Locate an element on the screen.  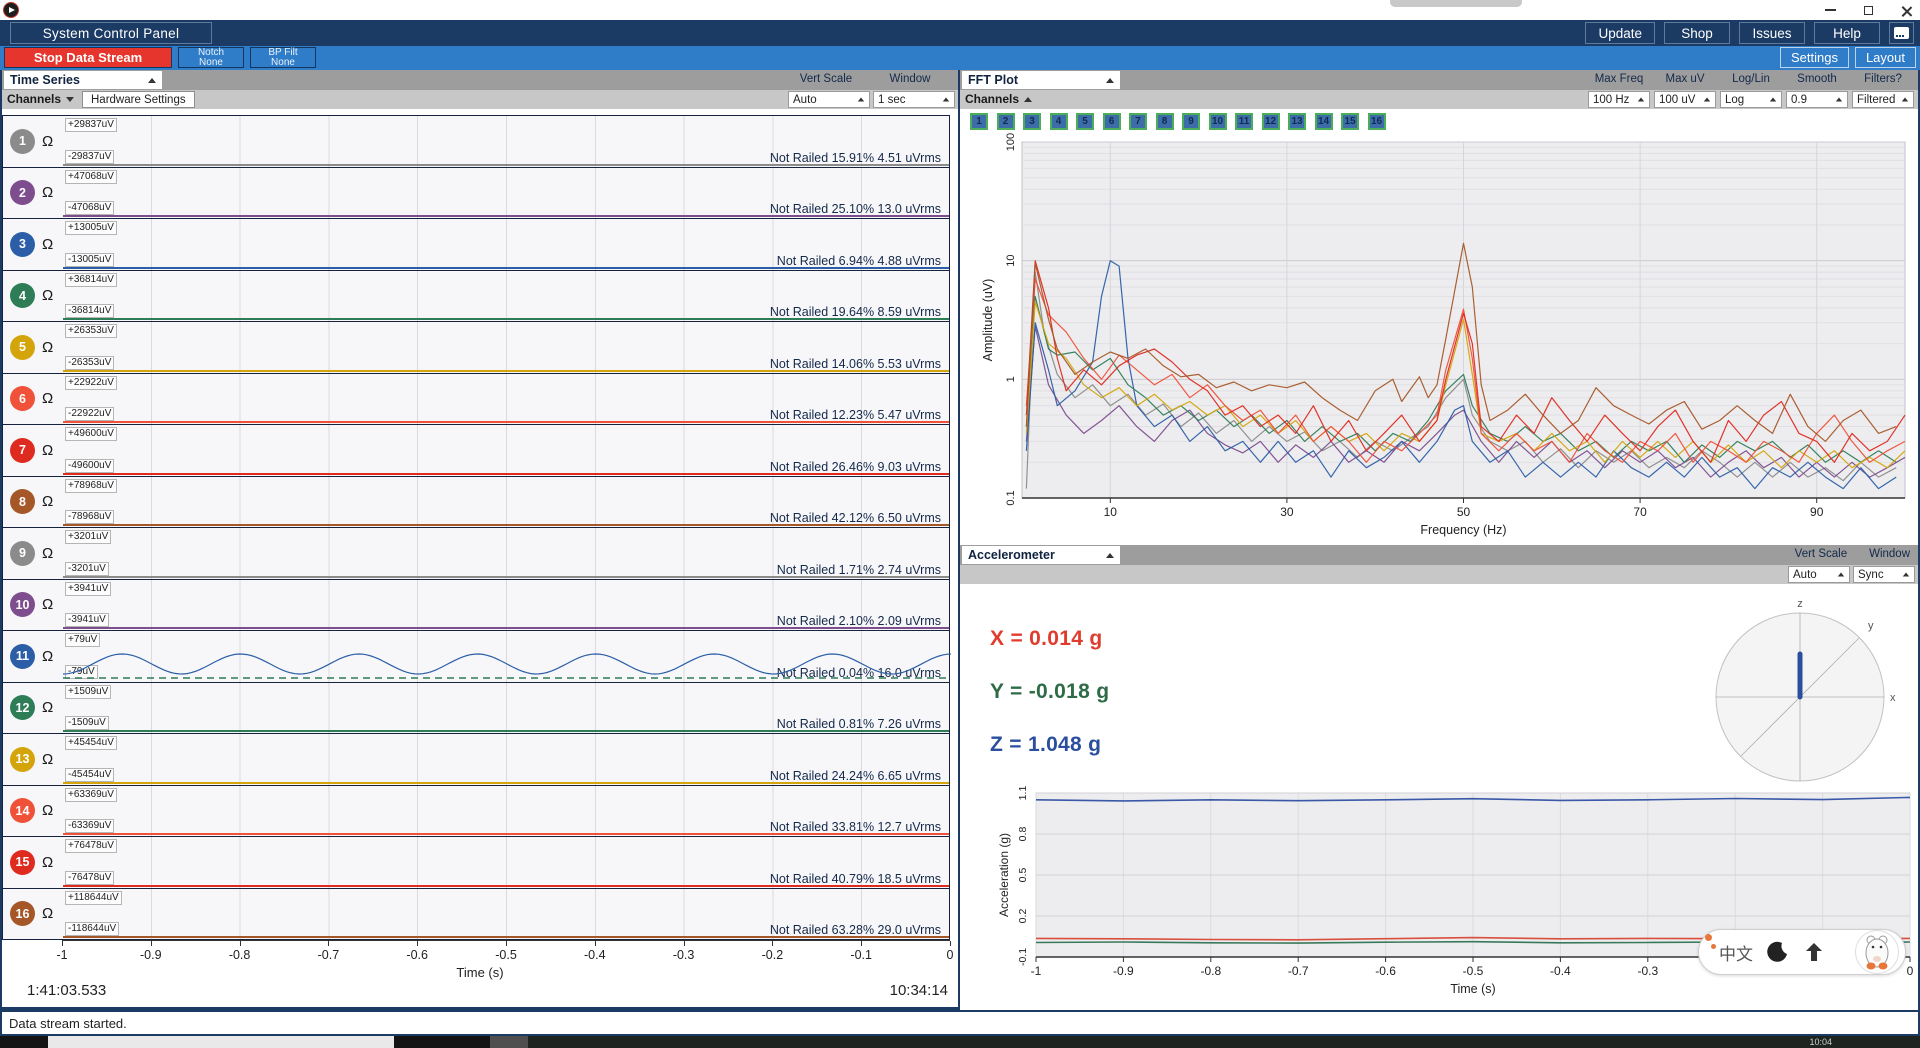
fft-channel-button-15: 15 is located at coordinates (1350, 121).